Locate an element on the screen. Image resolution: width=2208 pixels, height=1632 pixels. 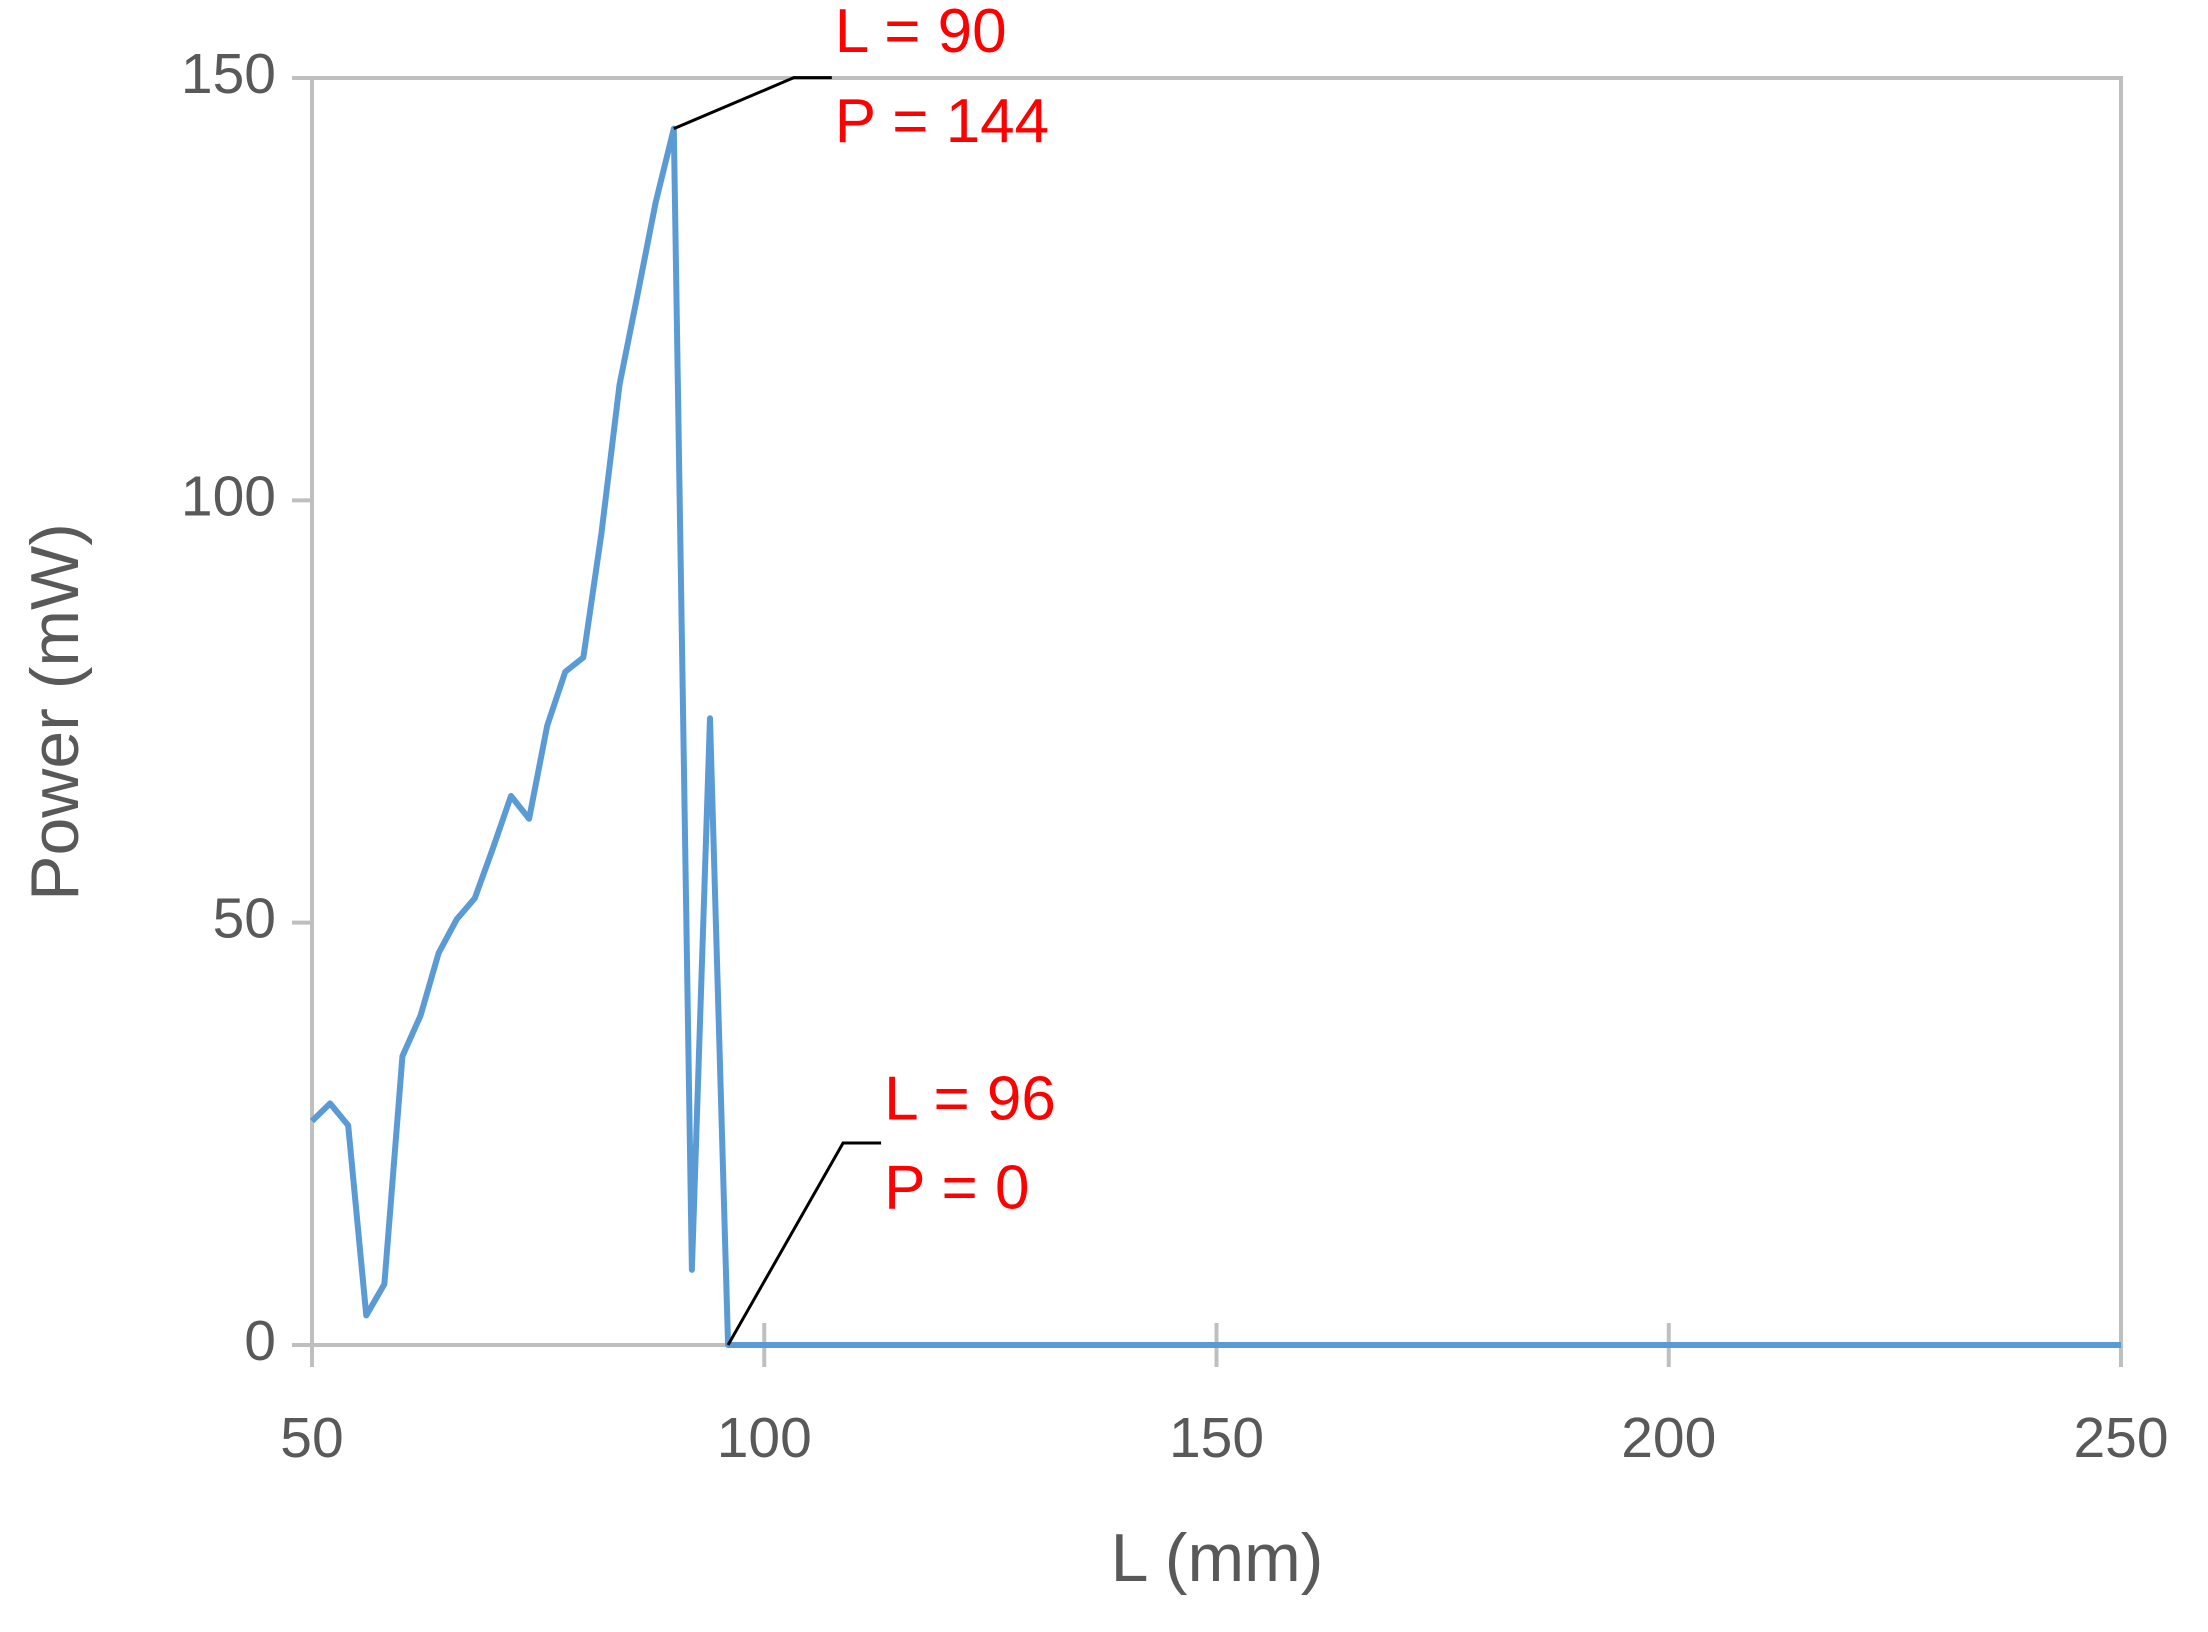
y-tick-label: 100 is located at coordinates (228, 496).